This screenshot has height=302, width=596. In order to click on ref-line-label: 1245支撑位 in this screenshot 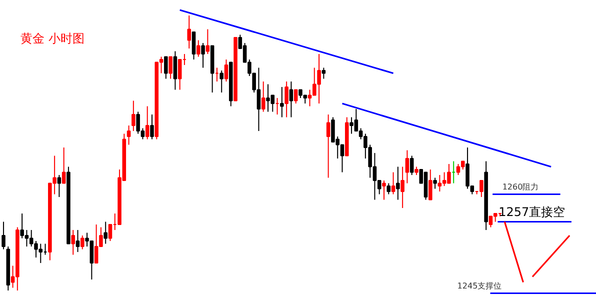, I will do `click(479, 285)`.